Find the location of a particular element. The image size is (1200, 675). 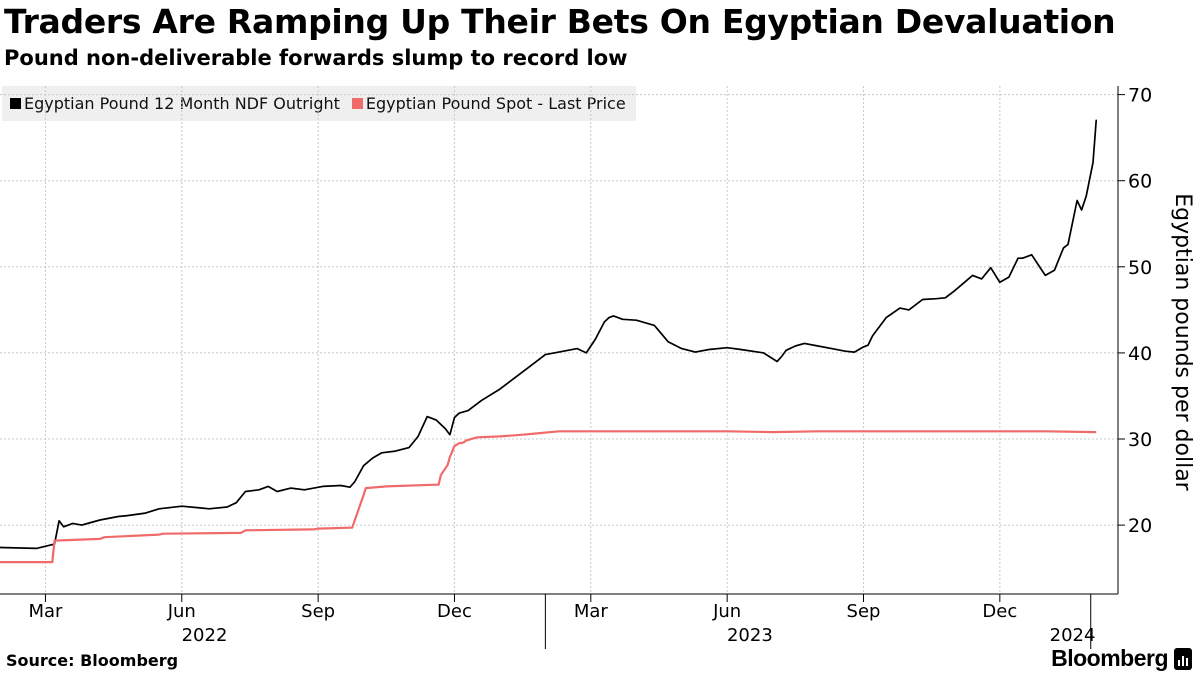

x-year-label: 2022 is located at coordinates (205, 635).